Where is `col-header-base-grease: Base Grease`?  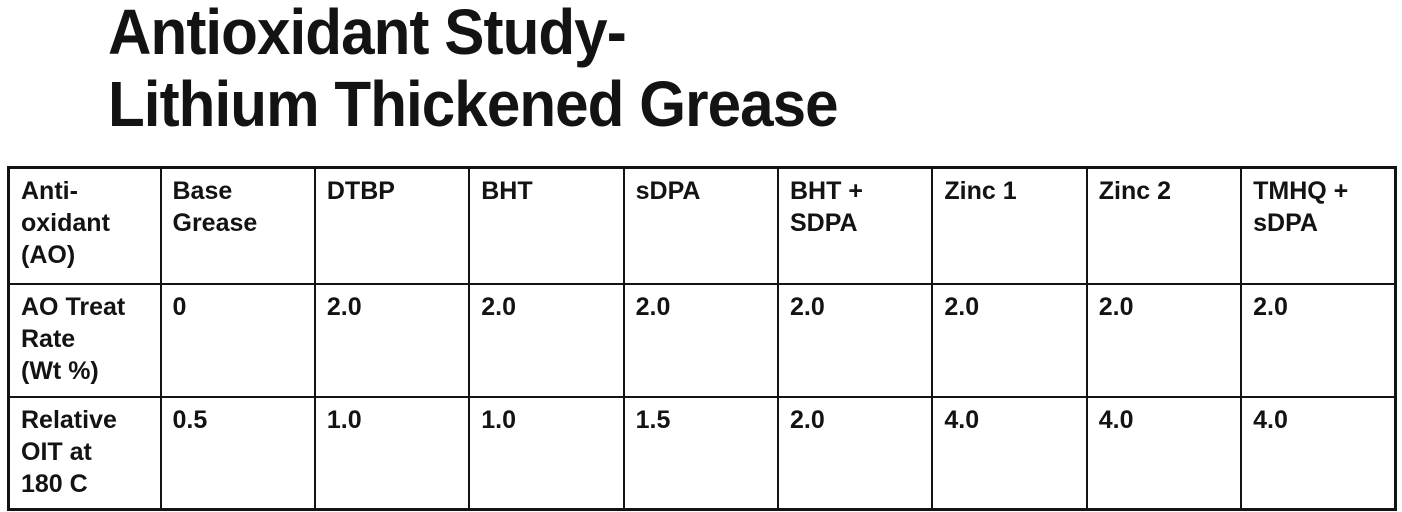
col-header-base-grease: Base Grease is located at coordinates (237, 225).